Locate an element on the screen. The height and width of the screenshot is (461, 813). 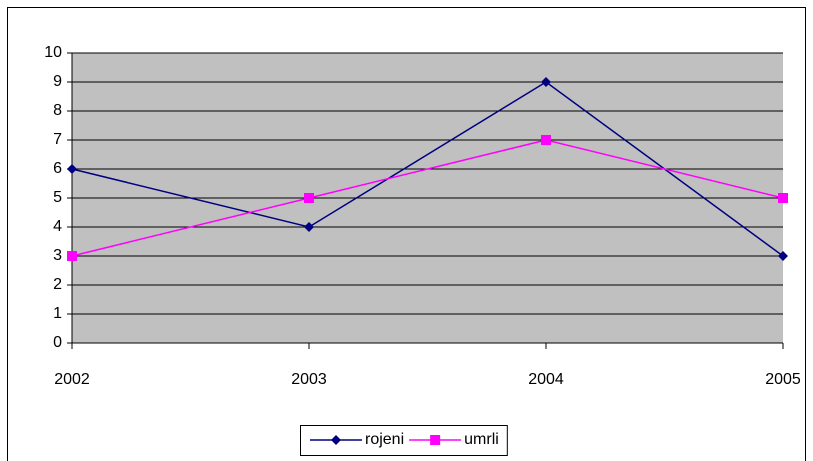
y-tick-label: 9 is located at coordinates (57, 81).